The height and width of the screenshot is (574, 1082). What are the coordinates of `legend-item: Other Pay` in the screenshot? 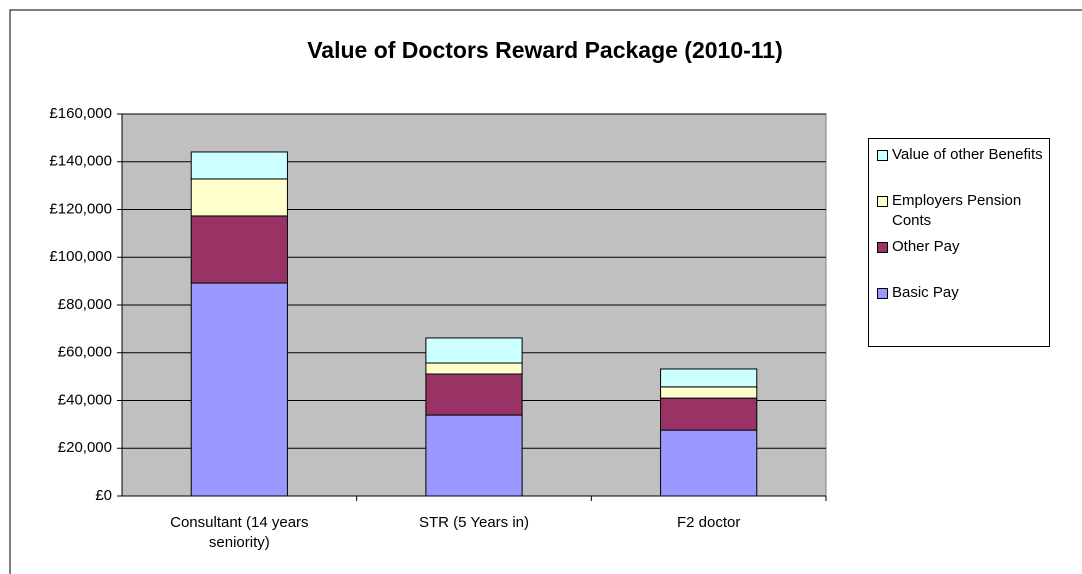 It's located at (960, 257).